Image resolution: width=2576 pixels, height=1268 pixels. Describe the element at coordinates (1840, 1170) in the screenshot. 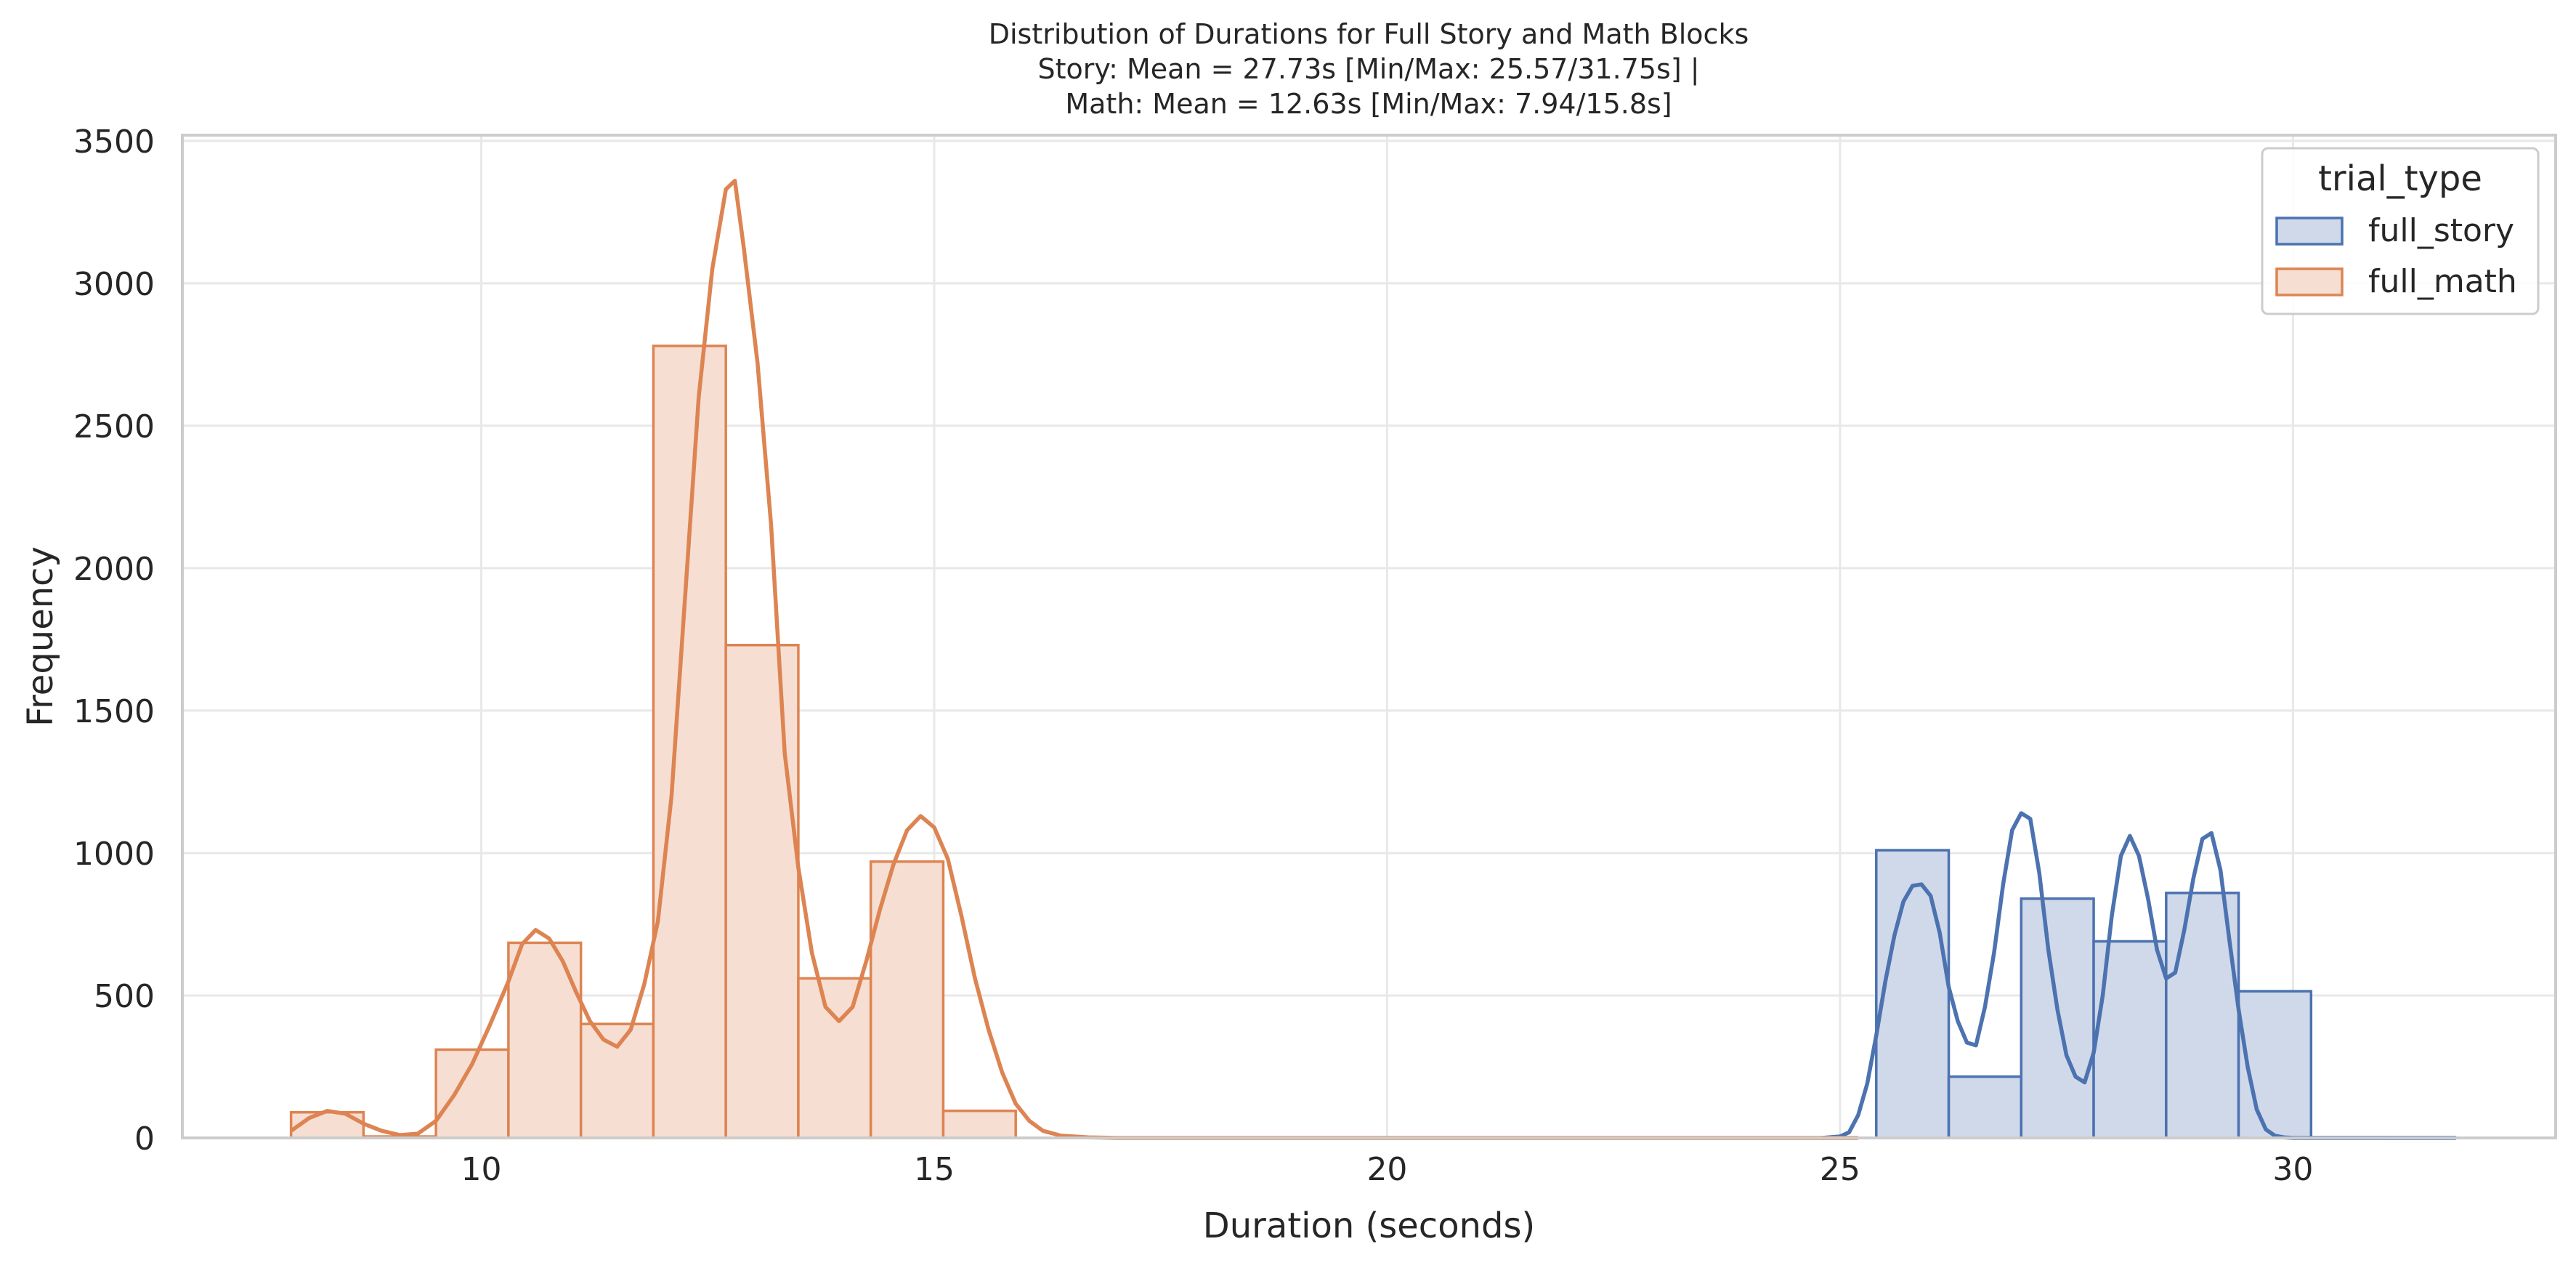

I see `x-tick-label-3: 25` at that location.